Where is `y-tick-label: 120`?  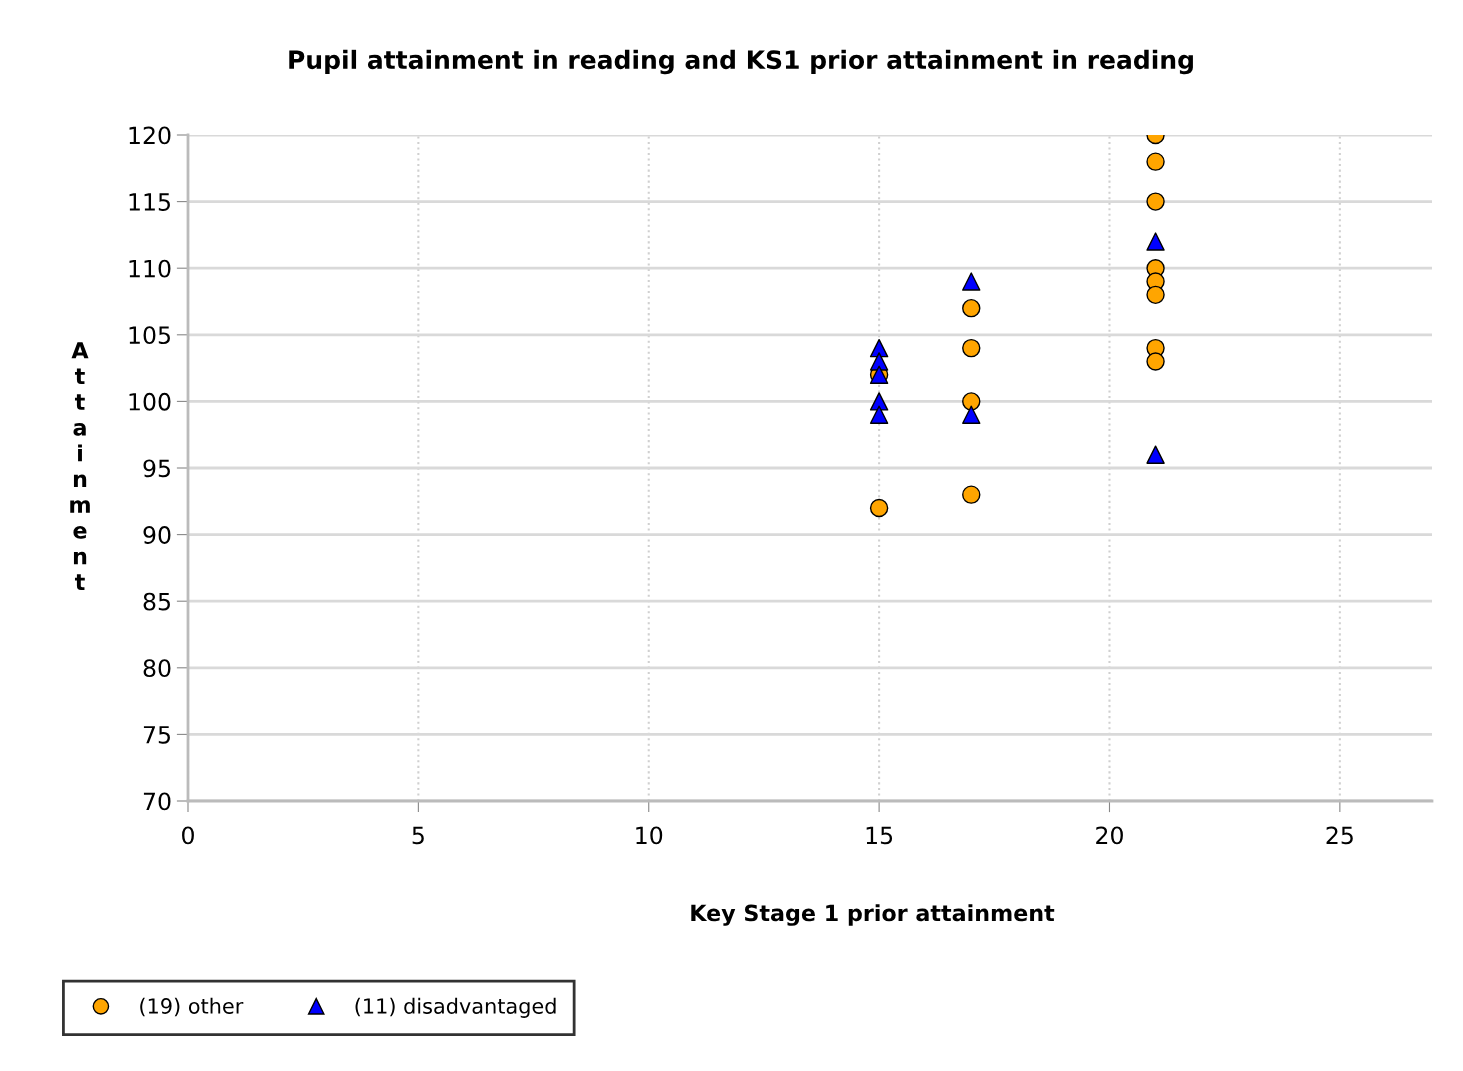
y-tick-label: 120 is located at coordinates (150, 135).